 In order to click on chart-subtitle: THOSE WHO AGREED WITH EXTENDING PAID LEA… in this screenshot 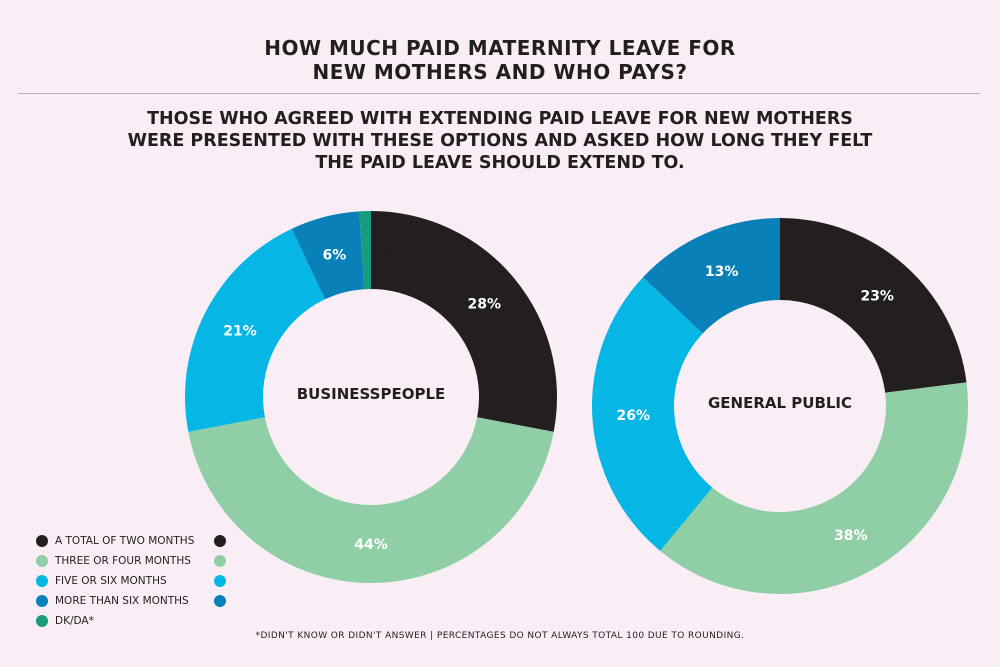, I will do `click(500, 141)`.